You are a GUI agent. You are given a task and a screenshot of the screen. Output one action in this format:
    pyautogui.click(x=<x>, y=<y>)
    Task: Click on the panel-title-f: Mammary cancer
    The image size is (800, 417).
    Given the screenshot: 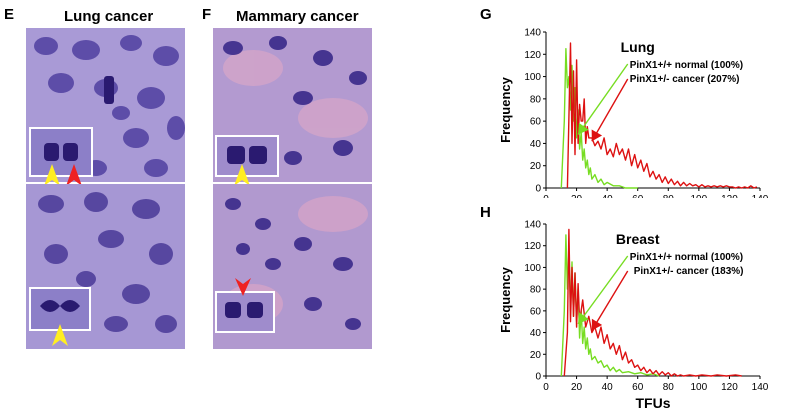 What is the action you would take?
    pyautogui.click(x=297, y=16)
    